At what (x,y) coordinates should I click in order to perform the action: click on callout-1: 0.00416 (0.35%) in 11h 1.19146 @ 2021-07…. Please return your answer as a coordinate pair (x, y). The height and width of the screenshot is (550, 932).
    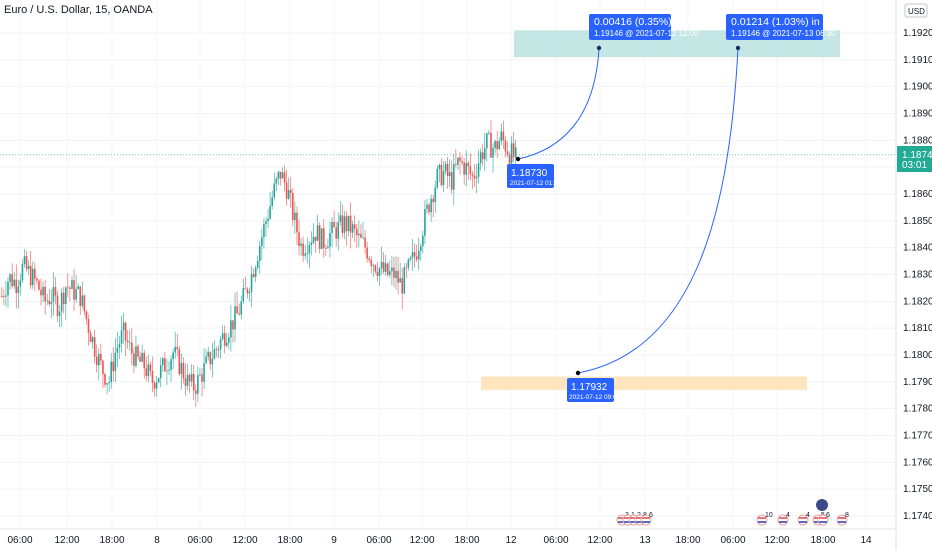
    Looking at the image, I should click on (646, 27).